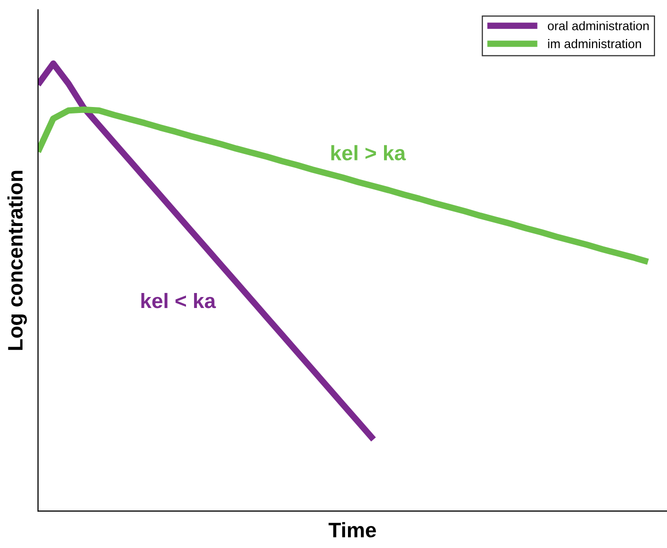 The width and height of the screenshot is (667, 548). I want to click on annotation: kel < ka, so click(178, 300).